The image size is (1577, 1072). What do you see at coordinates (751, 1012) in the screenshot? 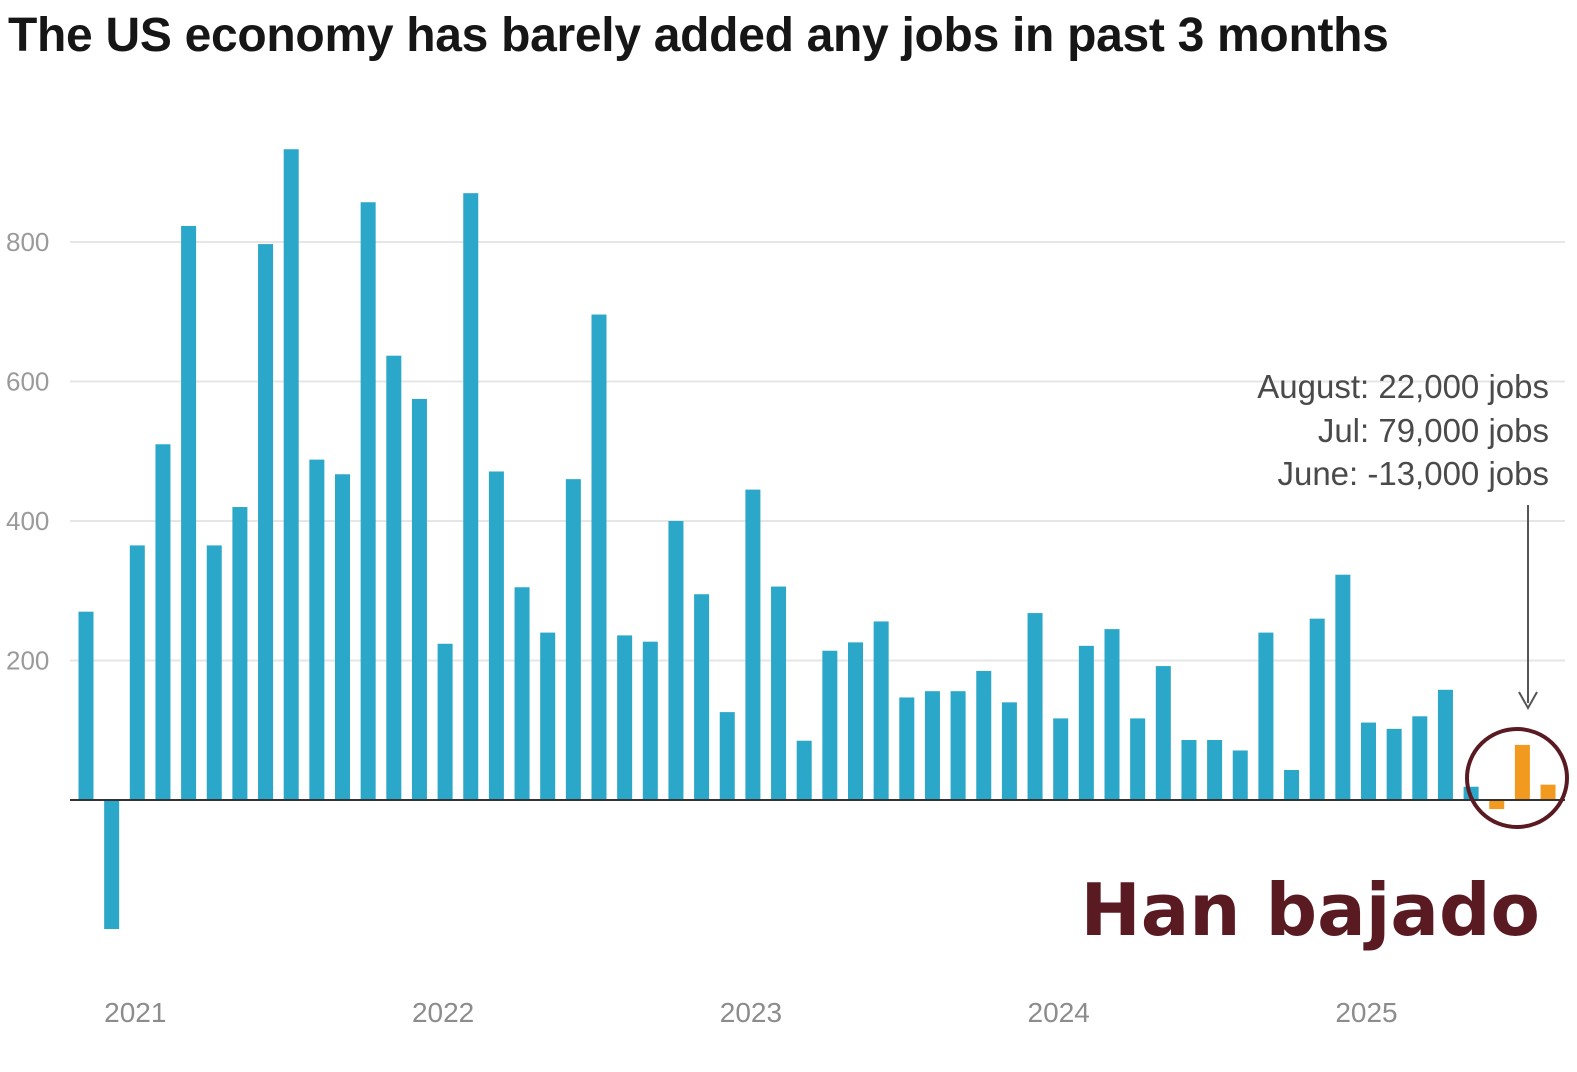
I see `x-tick-label: 2023` at bounding box center [751, 1012].